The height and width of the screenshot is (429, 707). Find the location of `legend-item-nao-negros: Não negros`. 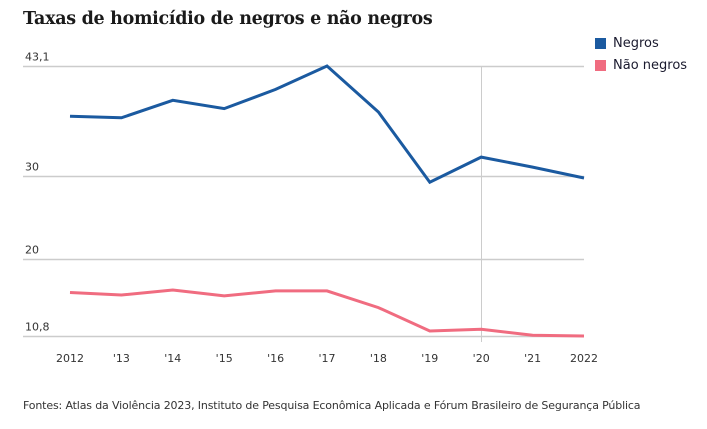

legend-item-nao-negros: Não negros is located at coordinates (641, 65).